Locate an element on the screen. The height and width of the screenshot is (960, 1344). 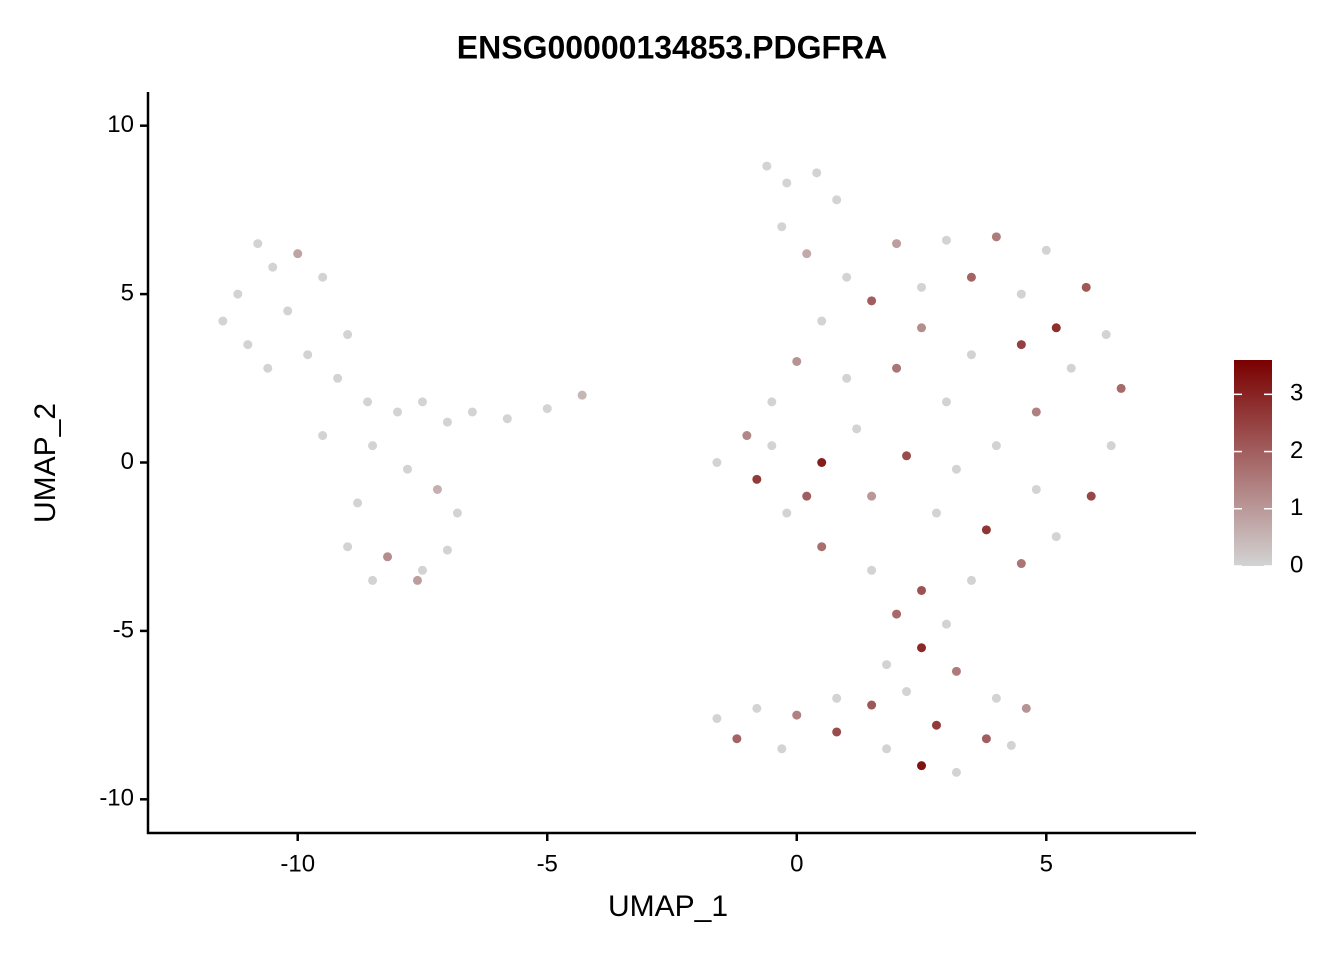
y-tick-label: 0 is located at coordinates (127, 461).